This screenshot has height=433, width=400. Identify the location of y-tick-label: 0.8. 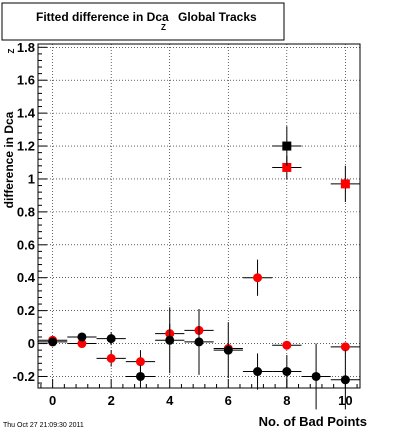
(26, 211).